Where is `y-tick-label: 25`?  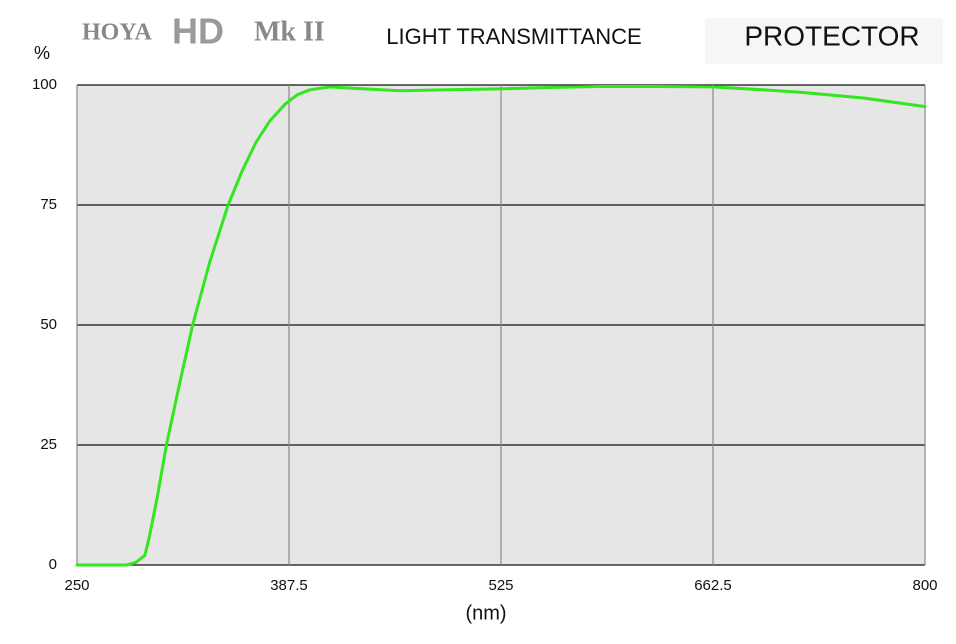 y-tick-label: 25 is located at coordinates (48, 444).